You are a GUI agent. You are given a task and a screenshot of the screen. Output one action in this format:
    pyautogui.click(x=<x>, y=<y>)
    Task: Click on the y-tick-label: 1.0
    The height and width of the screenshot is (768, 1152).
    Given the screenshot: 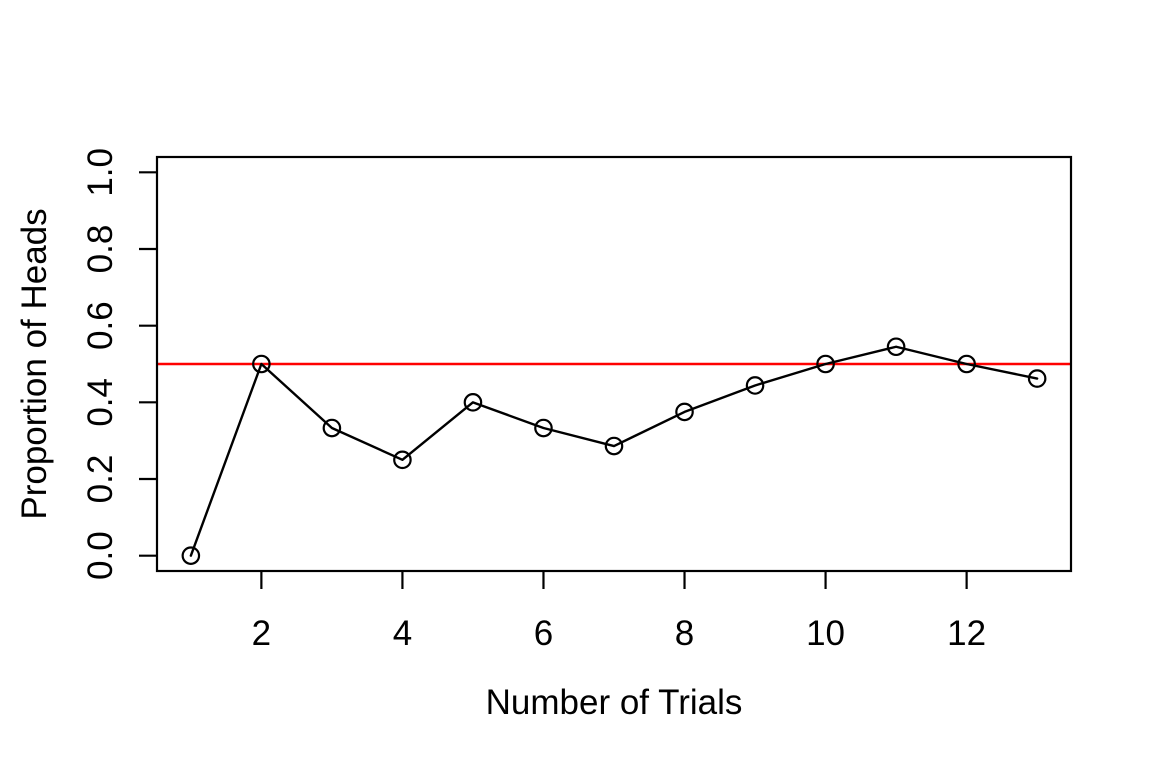 What is the action you would take?
    pyautogui.click(x=100, y=172)
    